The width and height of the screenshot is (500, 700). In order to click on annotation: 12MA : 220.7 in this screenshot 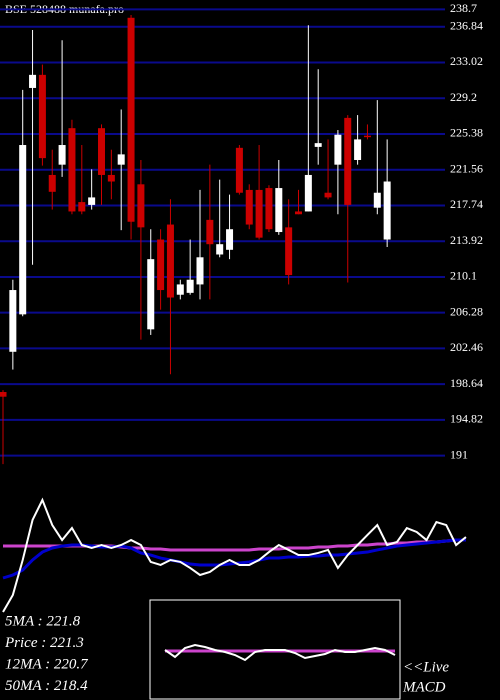, I will do `click(47, 664)`.